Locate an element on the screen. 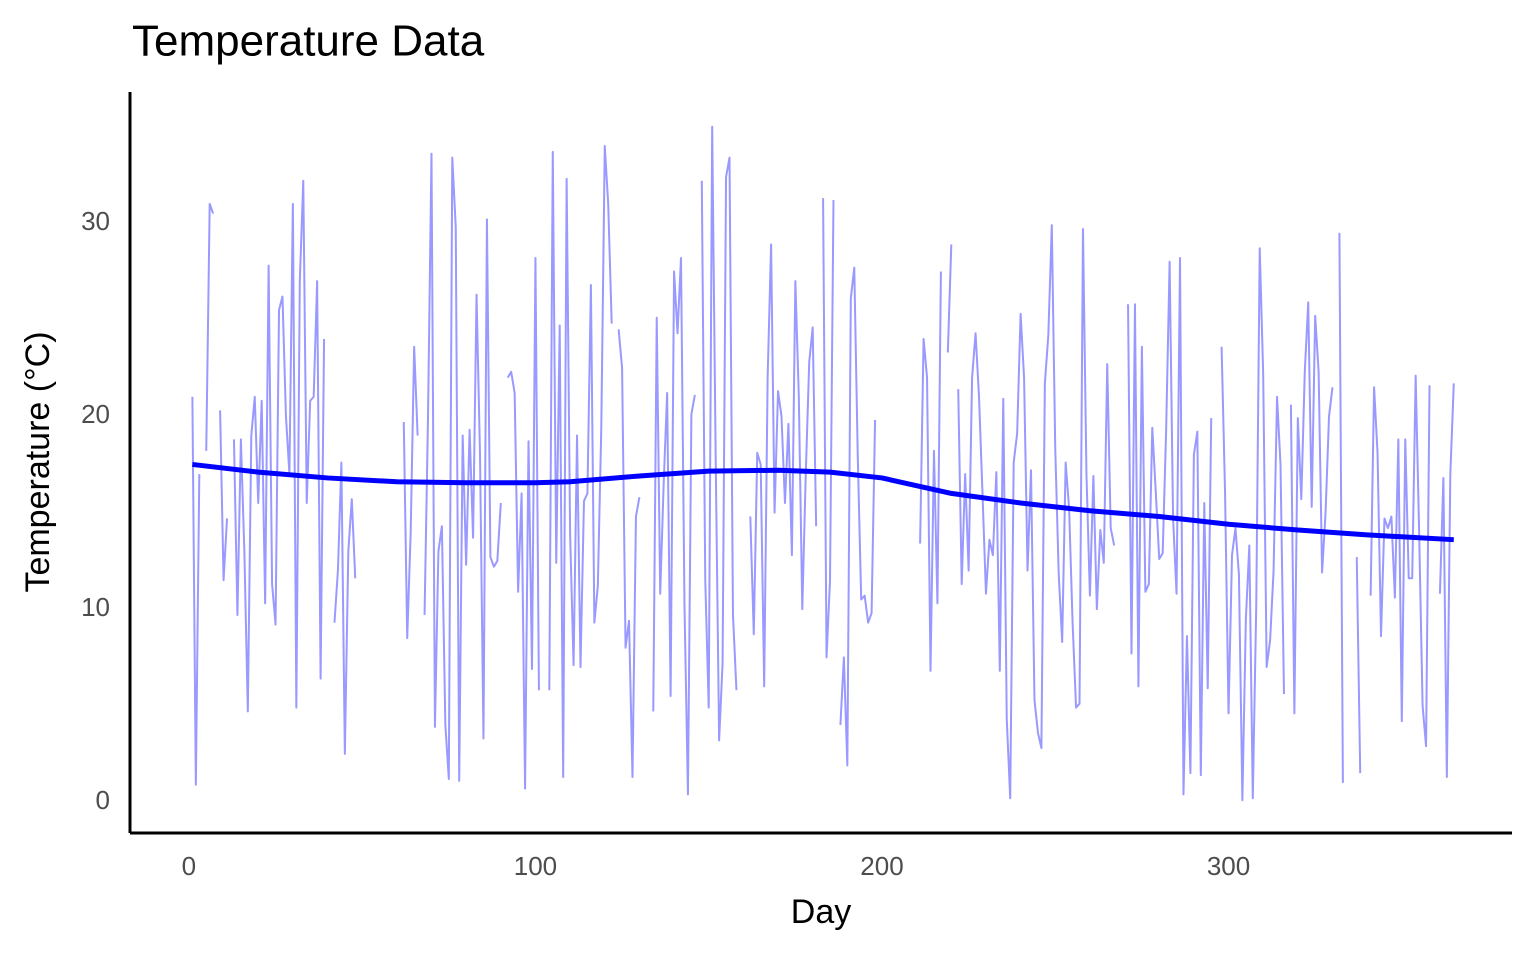 This screenshot has height=960, width=1536. x-tick-label: 200 is located at coordinates (881, 866).